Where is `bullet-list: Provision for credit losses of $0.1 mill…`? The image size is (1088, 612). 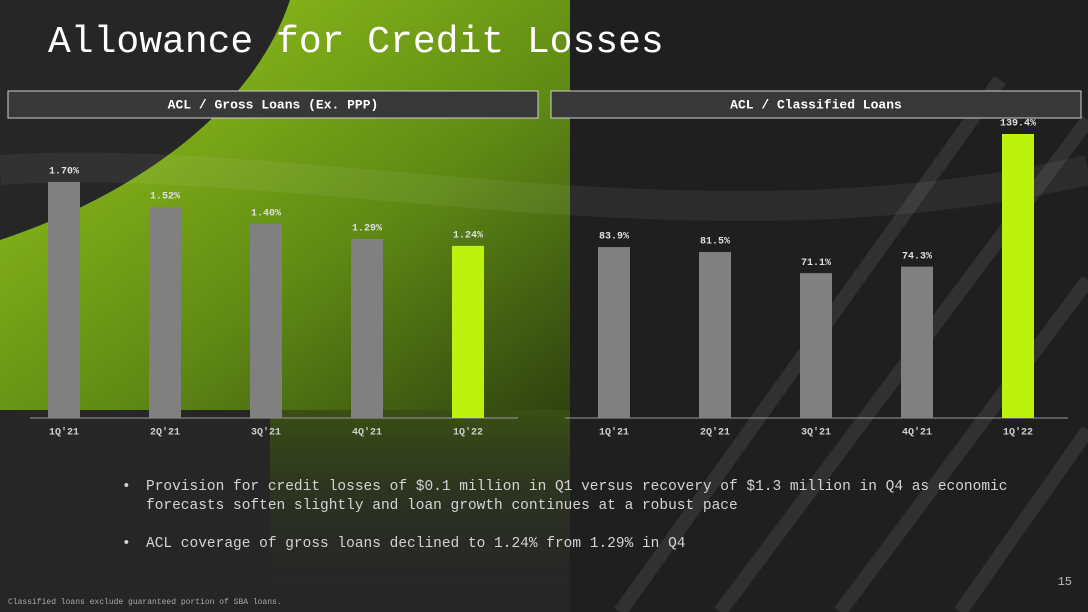
bullet-list: Provision for credit losses of $0.1 mill… is located at coordinates (572, 525).